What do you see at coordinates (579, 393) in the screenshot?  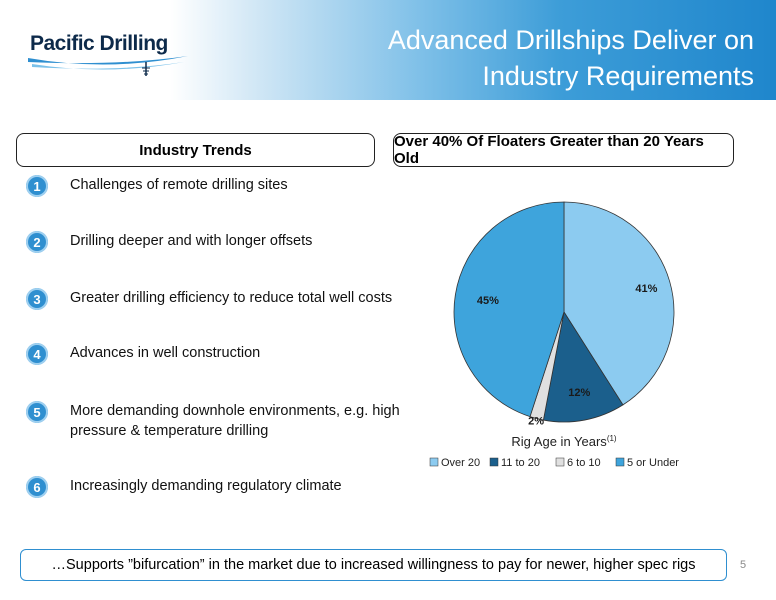 I see `pie-data-label: 12%` at bounding box center [579, 393].